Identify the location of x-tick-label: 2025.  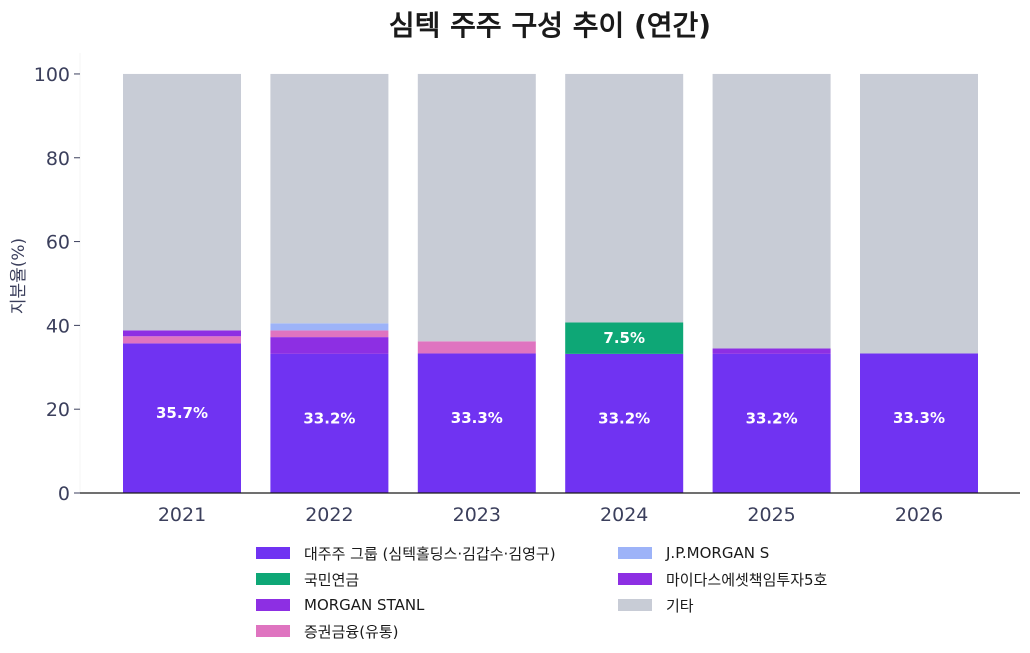
(771, 515).